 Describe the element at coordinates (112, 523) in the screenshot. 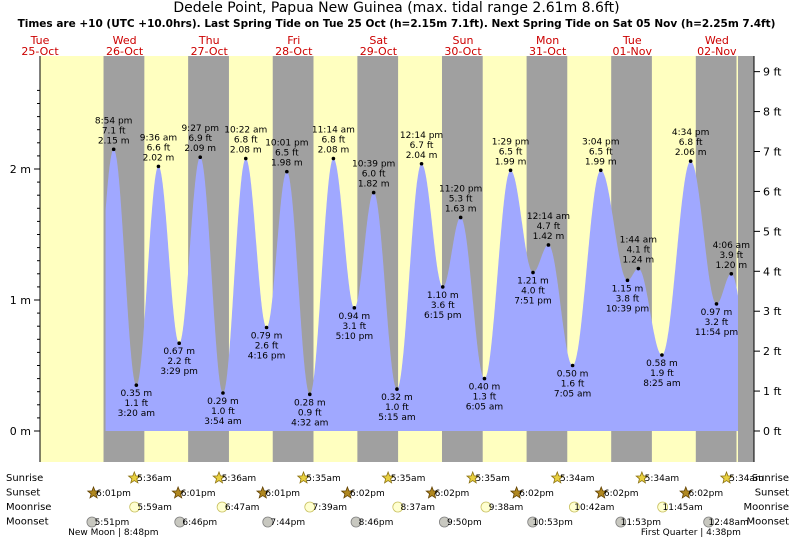

I see `moonset-time: 5:51pm` at that location.